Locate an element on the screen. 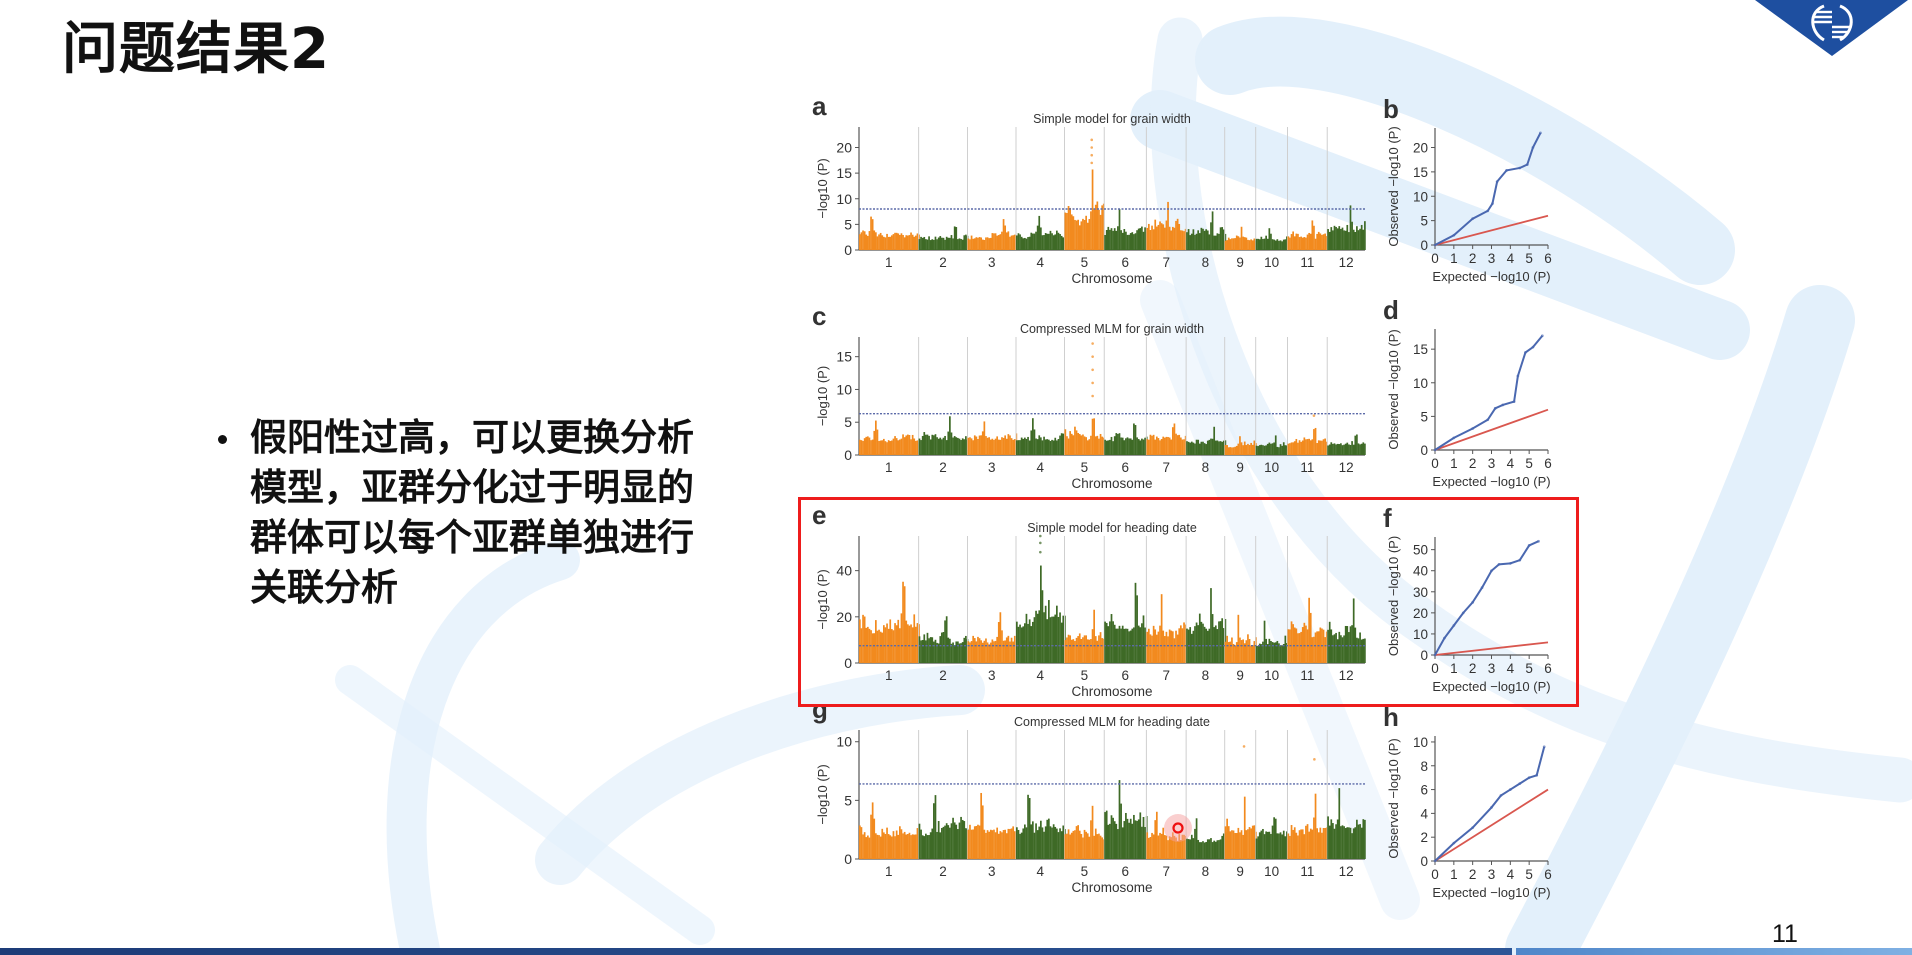 This screenshot has height=955, width=1912. x-tick-label: 3 is located at coordinates (992, 467).